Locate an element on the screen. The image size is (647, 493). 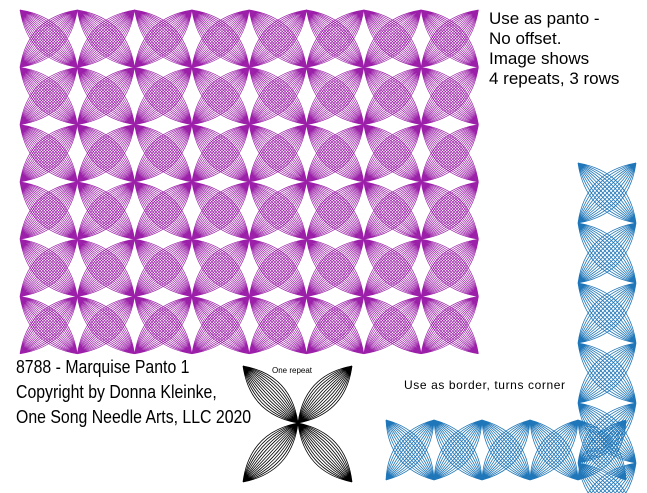
usage-note-line-2: No offset. is located at coordinates (525, 38).